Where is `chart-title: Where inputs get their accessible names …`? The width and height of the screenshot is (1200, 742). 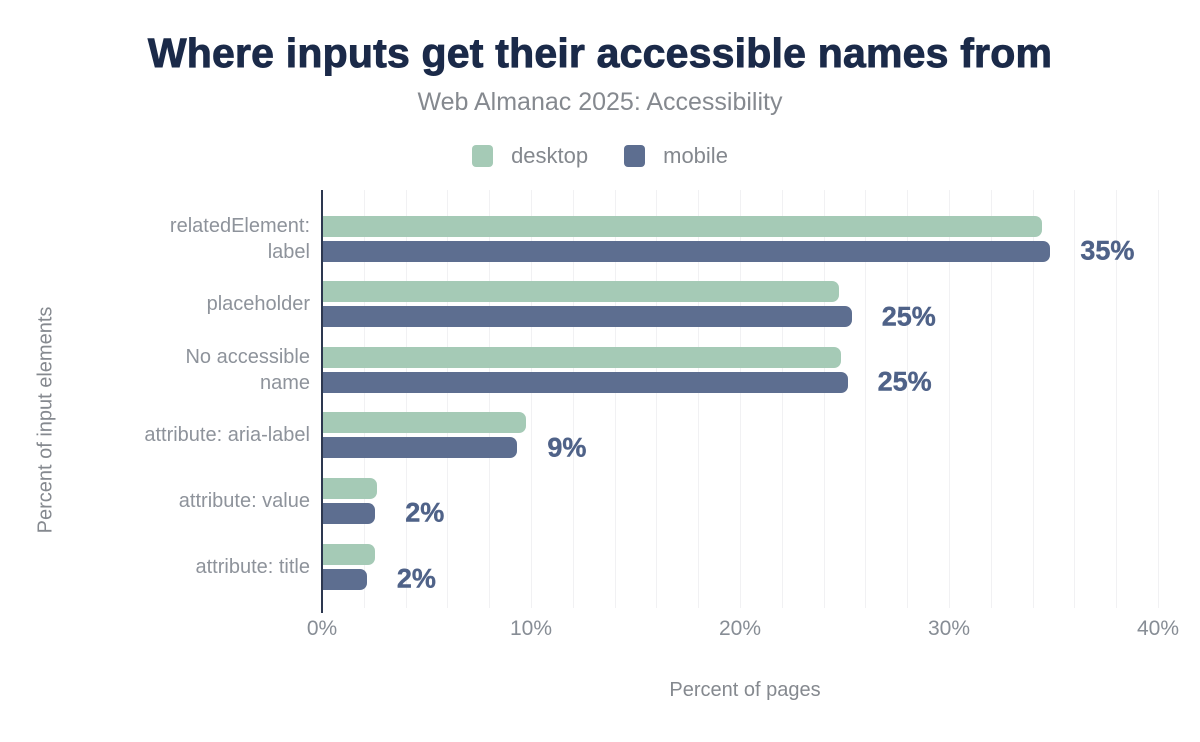 chart-title: Where inputs get their accessible names … is located at coordinates (600, 53).